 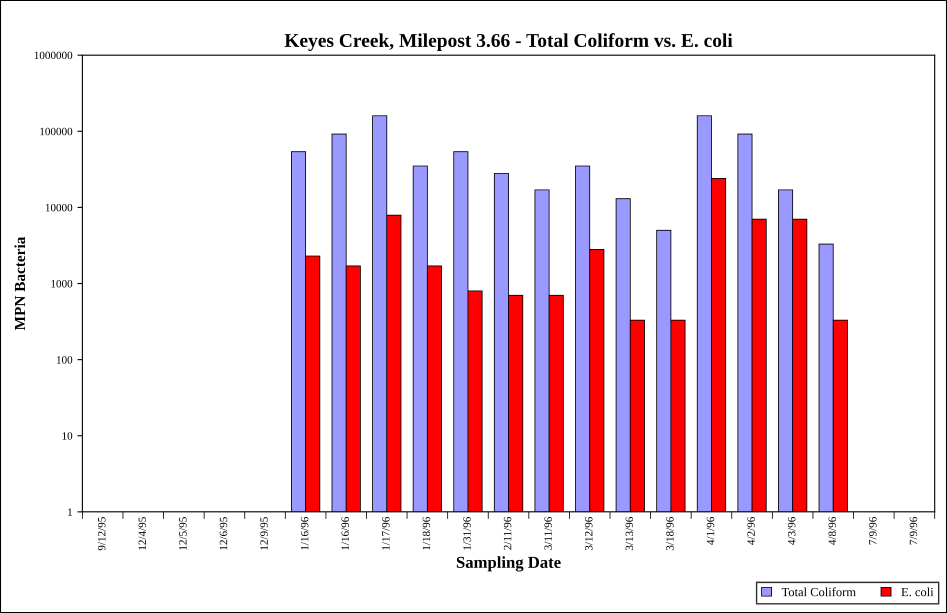 I want to click on x-tick-label: 12/5/95, so click(x=183, y=533).